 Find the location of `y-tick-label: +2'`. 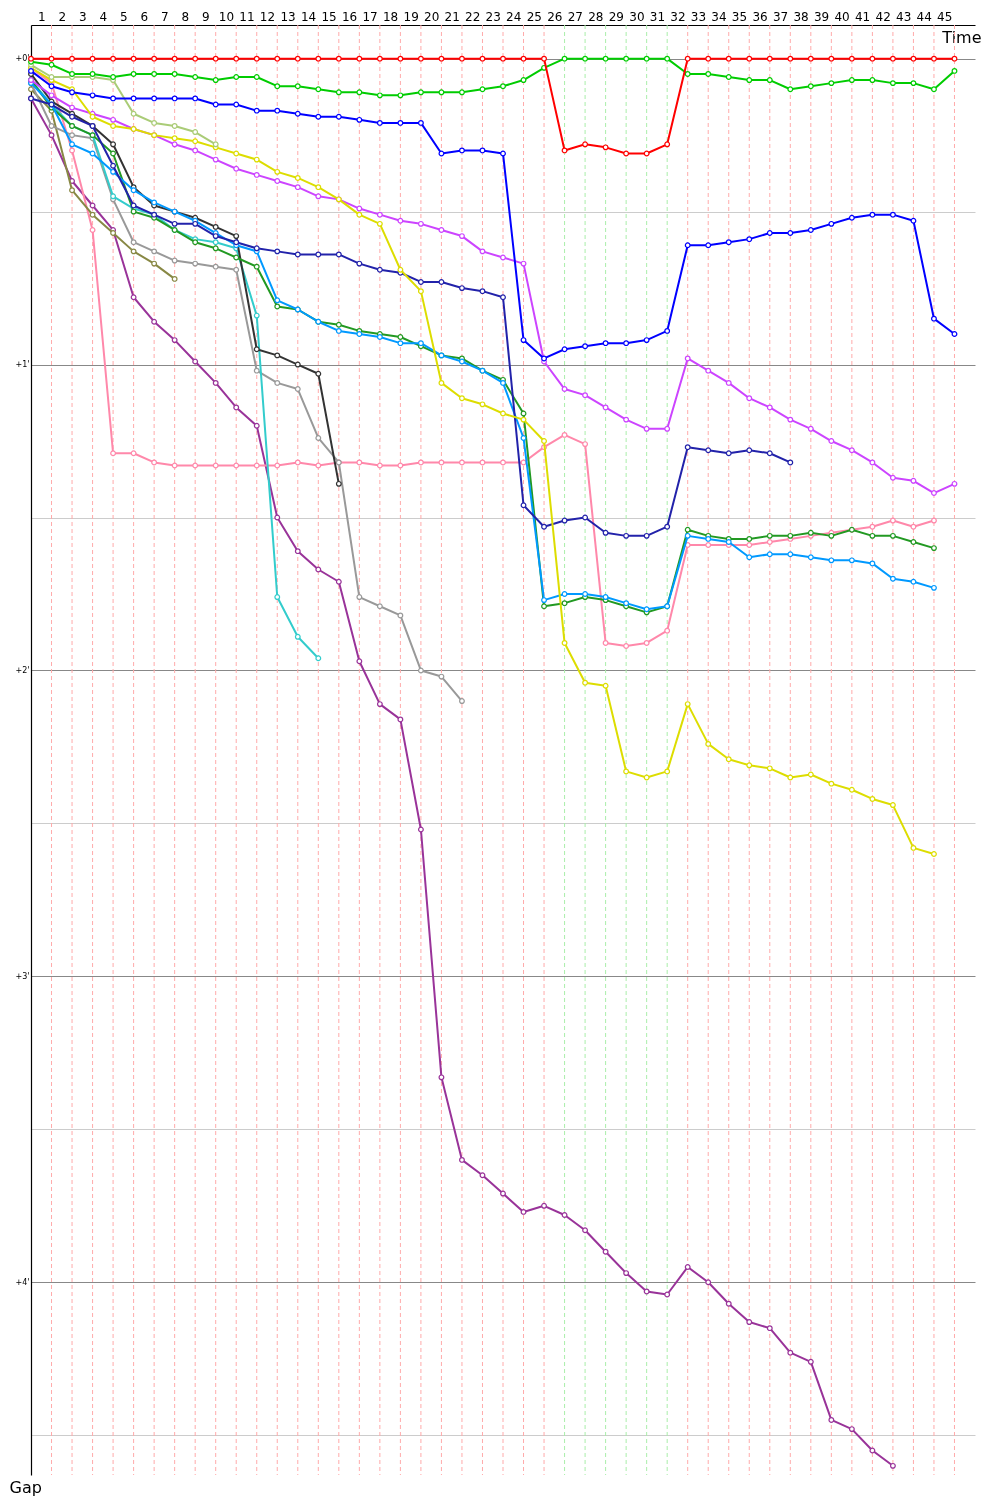

y-tick-label: +2' is located at coordinates (22, 670).